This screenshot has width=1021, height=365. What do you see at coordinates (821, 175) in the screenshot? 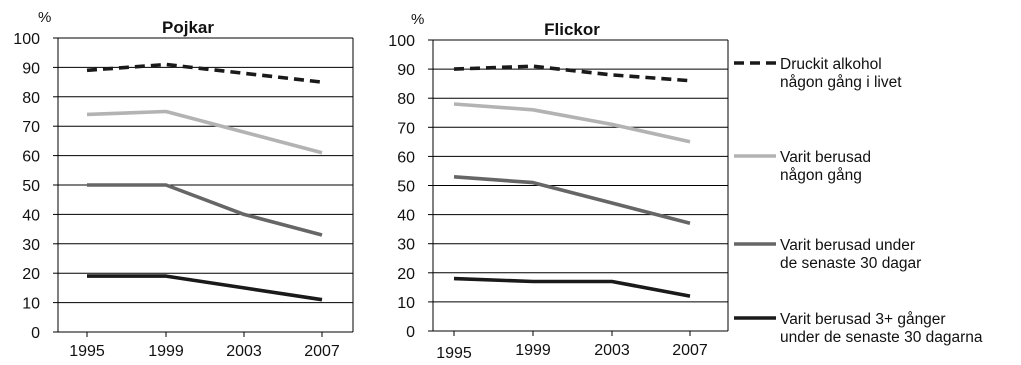
I see `legend-label-line2: någon gång` at bounding box center [821, 175].